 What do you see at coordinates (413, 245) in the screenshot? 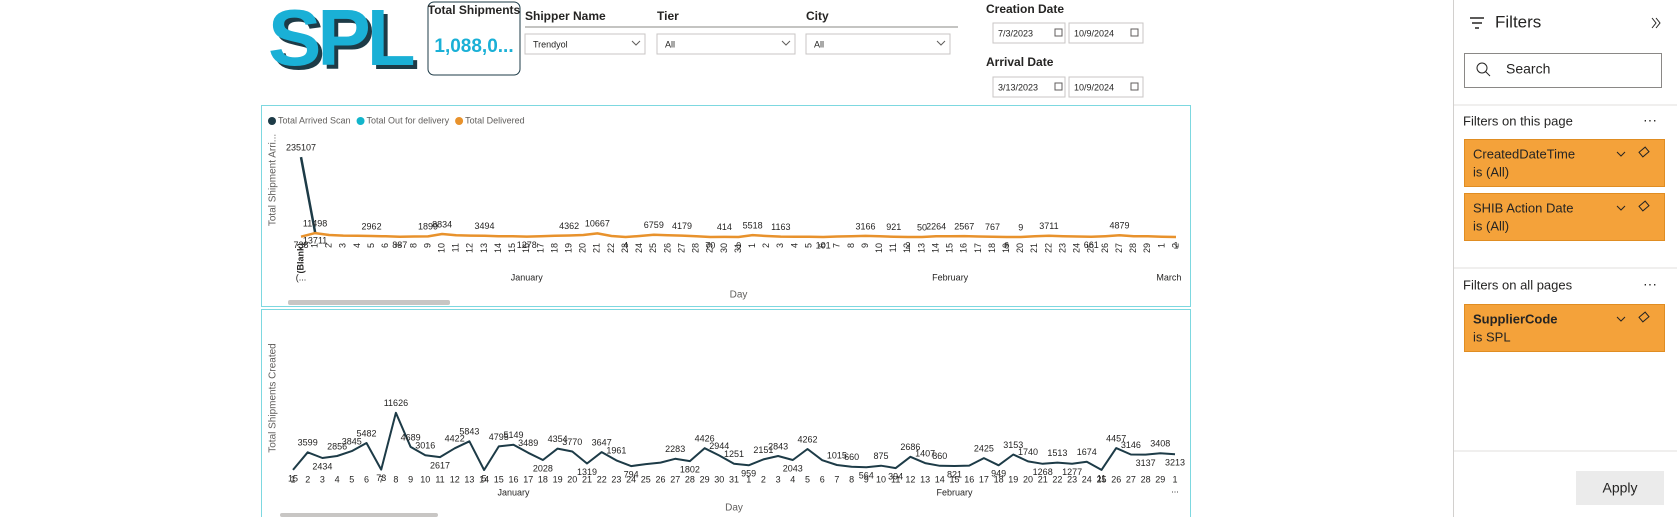
I see `x-tick-label: 8` at bounding box center [413, 245].